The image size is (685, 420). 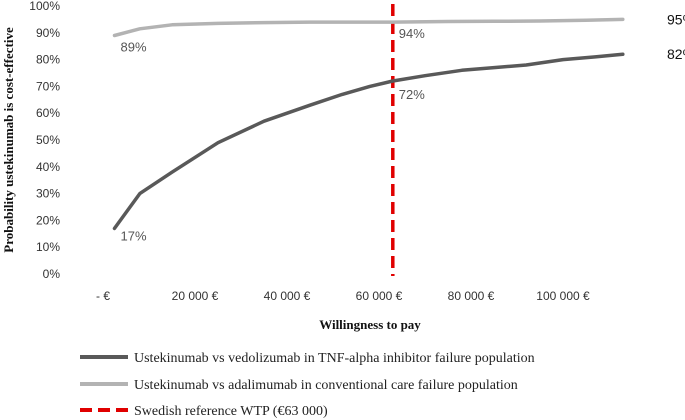 What do you see at coordinates (48, 194) in the screenshot?
I see `y-tick-label: 30%` at bounding box center [48, 194].